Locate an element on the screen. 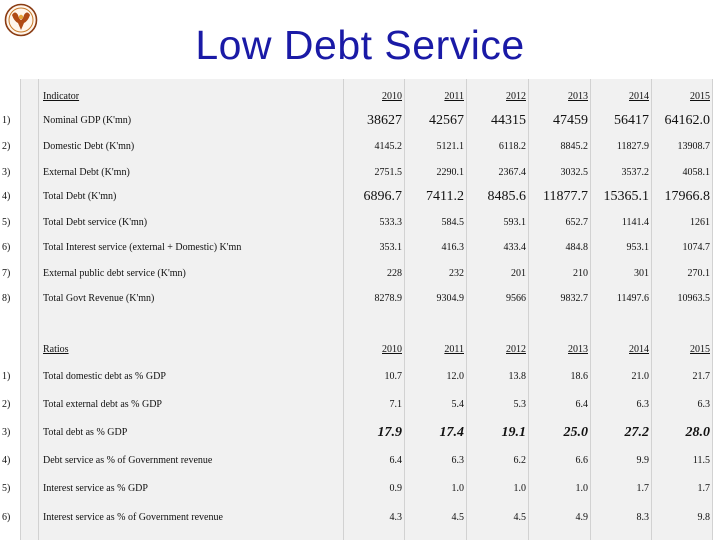 The height and width of the screenshot is (540, 720). value-cell: 0.9 is located at coordinates (396, 488).